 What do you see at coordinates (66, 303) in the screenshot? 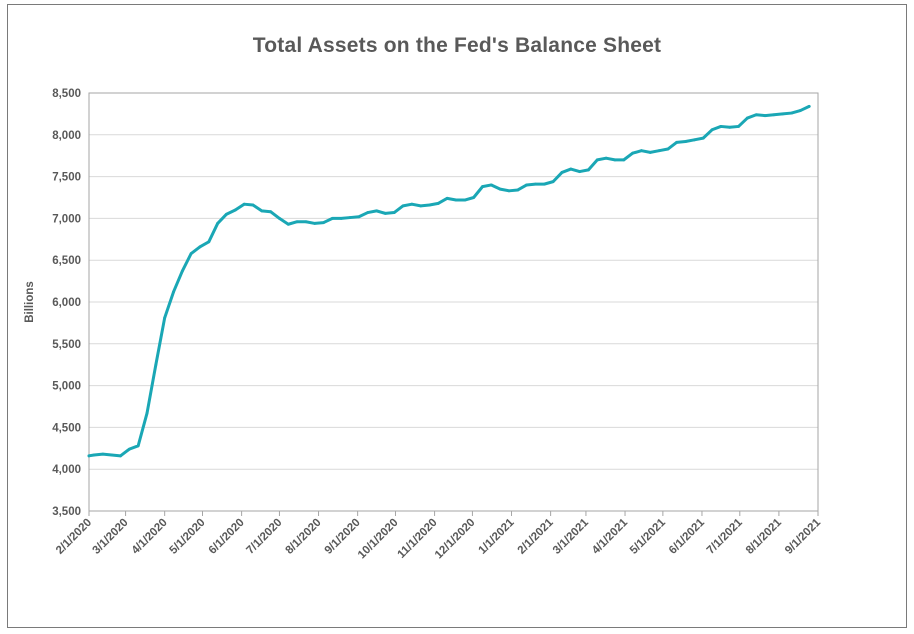
I see `y-tick-label: 6,000` at bounding box center [66, 303].